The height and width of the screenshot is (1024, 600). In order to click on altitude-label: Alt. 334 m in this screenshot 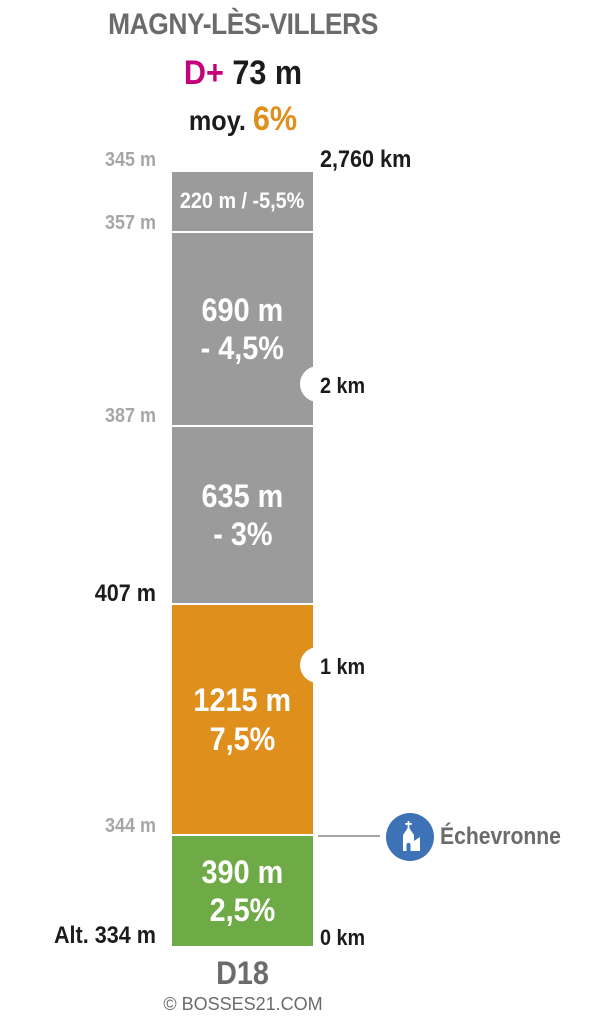, I will do `click(105, 935)`.